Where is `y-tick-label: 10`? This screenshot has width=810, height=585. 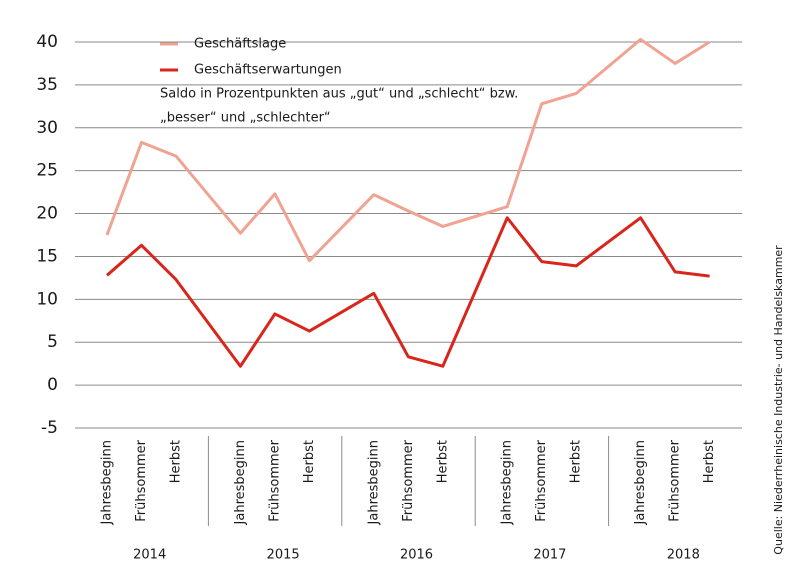
y-tick-label: 10 is located at coordinates (47, 299).